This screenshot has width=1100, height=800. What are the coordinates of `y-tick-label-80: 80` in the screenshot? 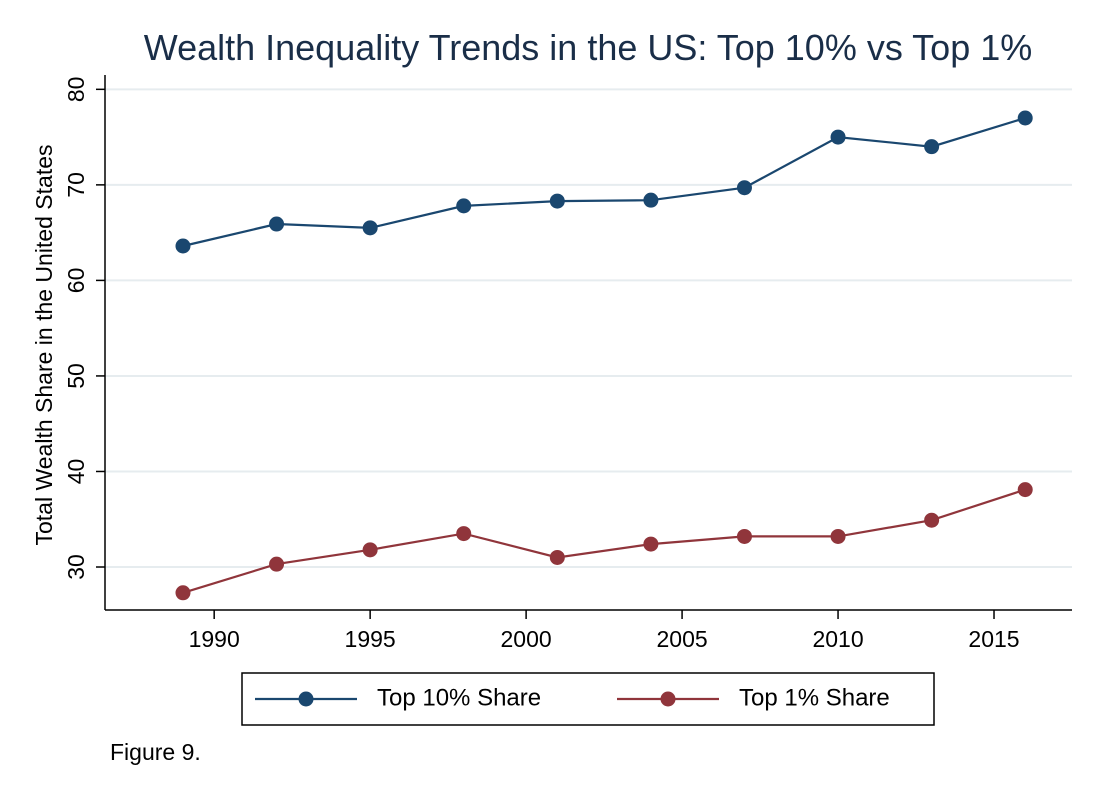 It's located at (76, 90).